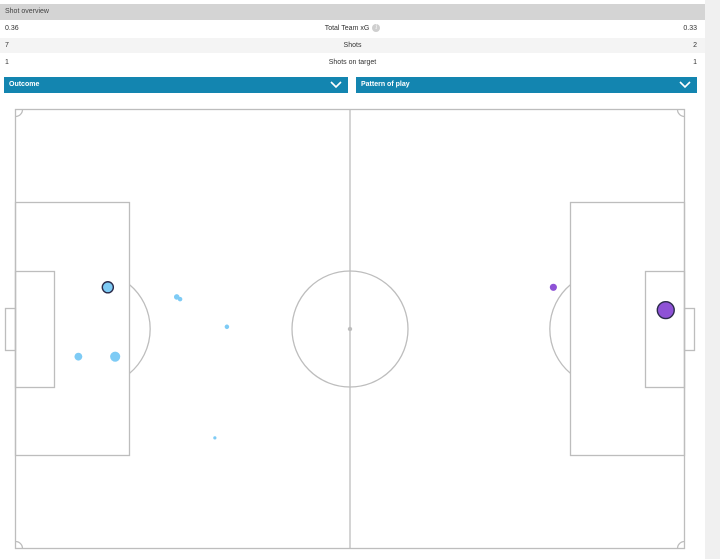  I want to click on left-six-yard-box, so click(35, 329).